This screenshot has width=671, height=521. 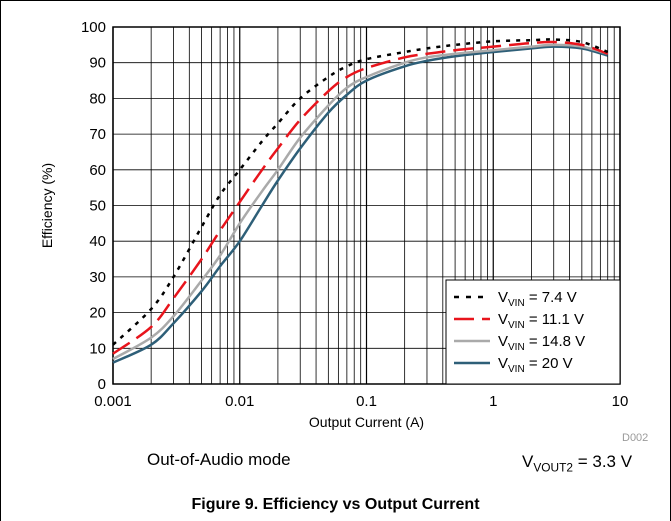 I want to click on x-tick-label: 10, so click(x=620, y=401).